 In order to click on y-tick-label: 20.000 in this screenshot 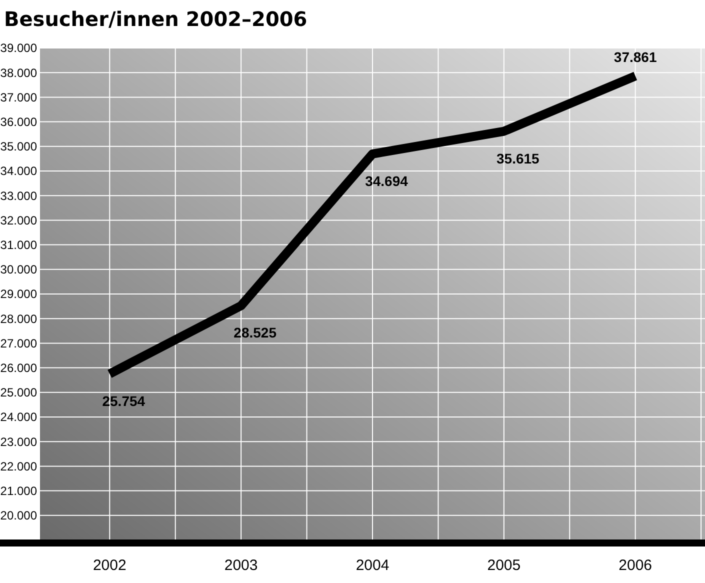, I will do `click(19, 515)`.